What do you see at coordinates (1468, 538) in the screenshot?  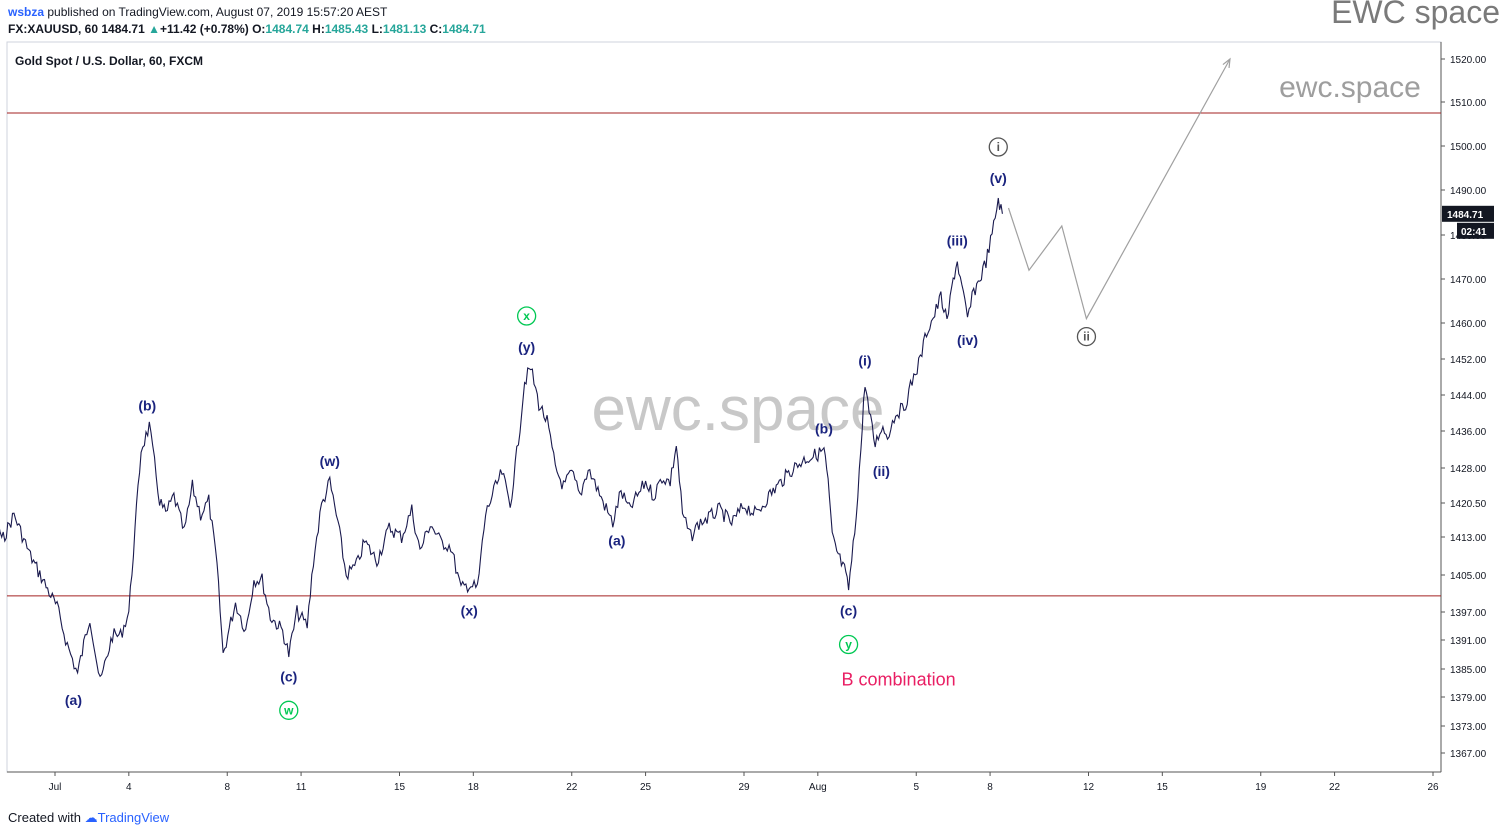 I see `y-tick-label: 1413.00` at bounding box center [1468, 538].